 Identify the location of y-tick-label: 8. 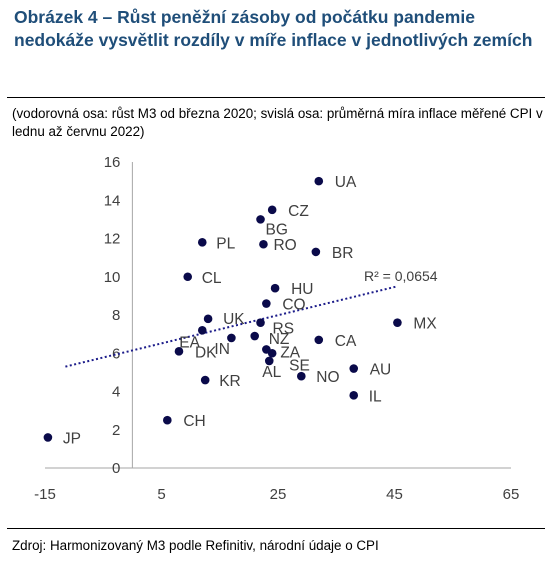
(116, 315).